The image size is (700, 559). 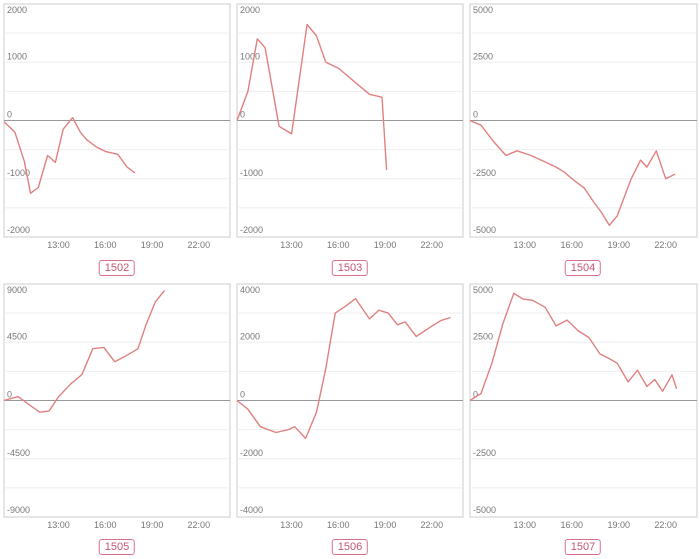 What do you see at coordinates (117, 547) in the screenshot?
I see `chart-label-badge: 1505` at bounding box center [117, 547].